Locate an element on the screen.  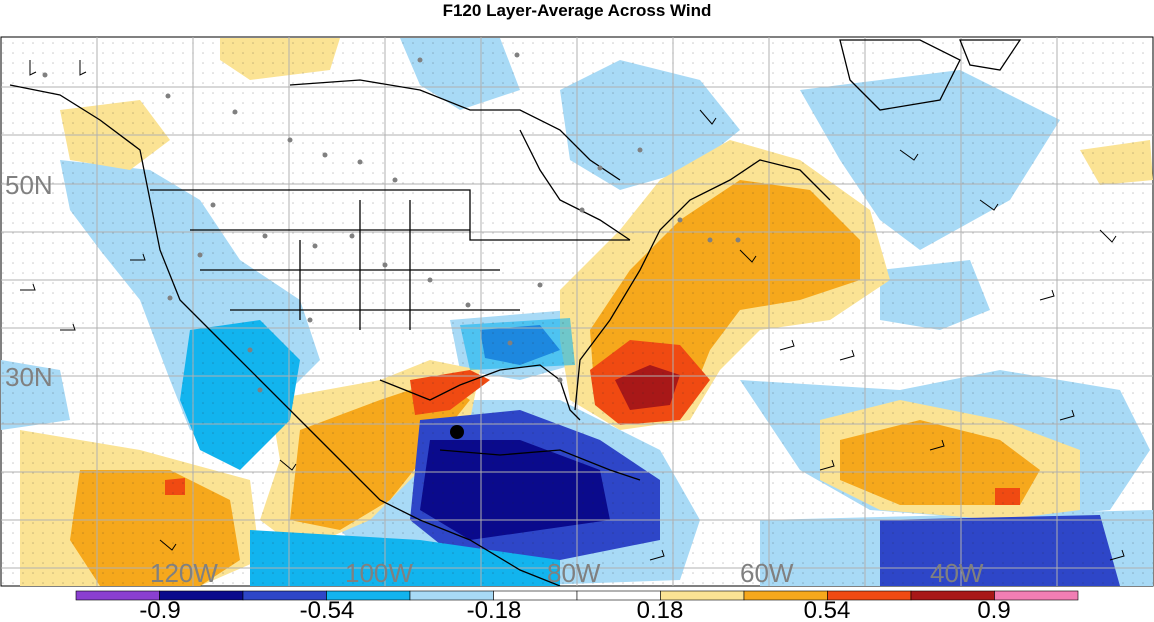
lon-label-100w: 100W is located at coordinates (379, 573).